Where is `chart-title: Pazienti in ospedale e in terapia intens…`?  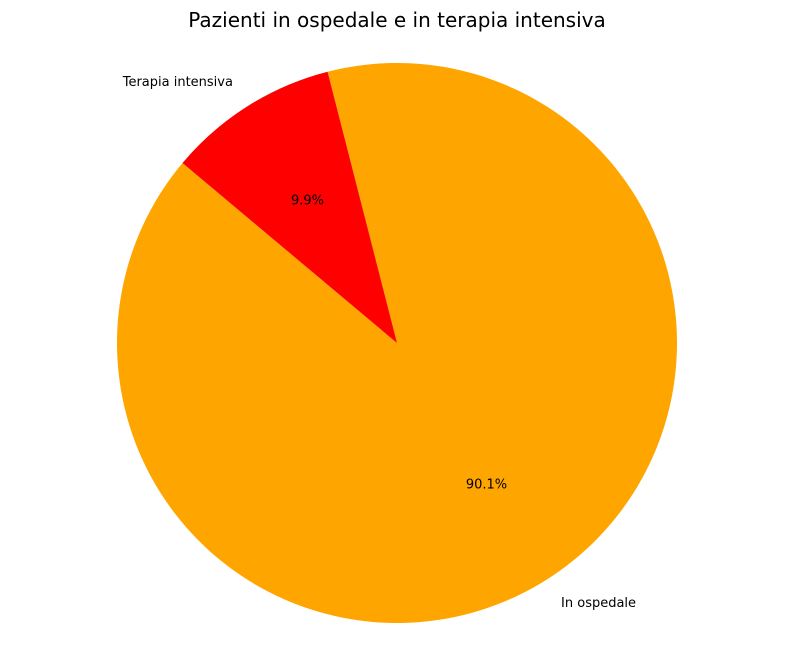 chart-title: Pazienti in ospedale e in terapia intens… is located at coordinates (397, 20).